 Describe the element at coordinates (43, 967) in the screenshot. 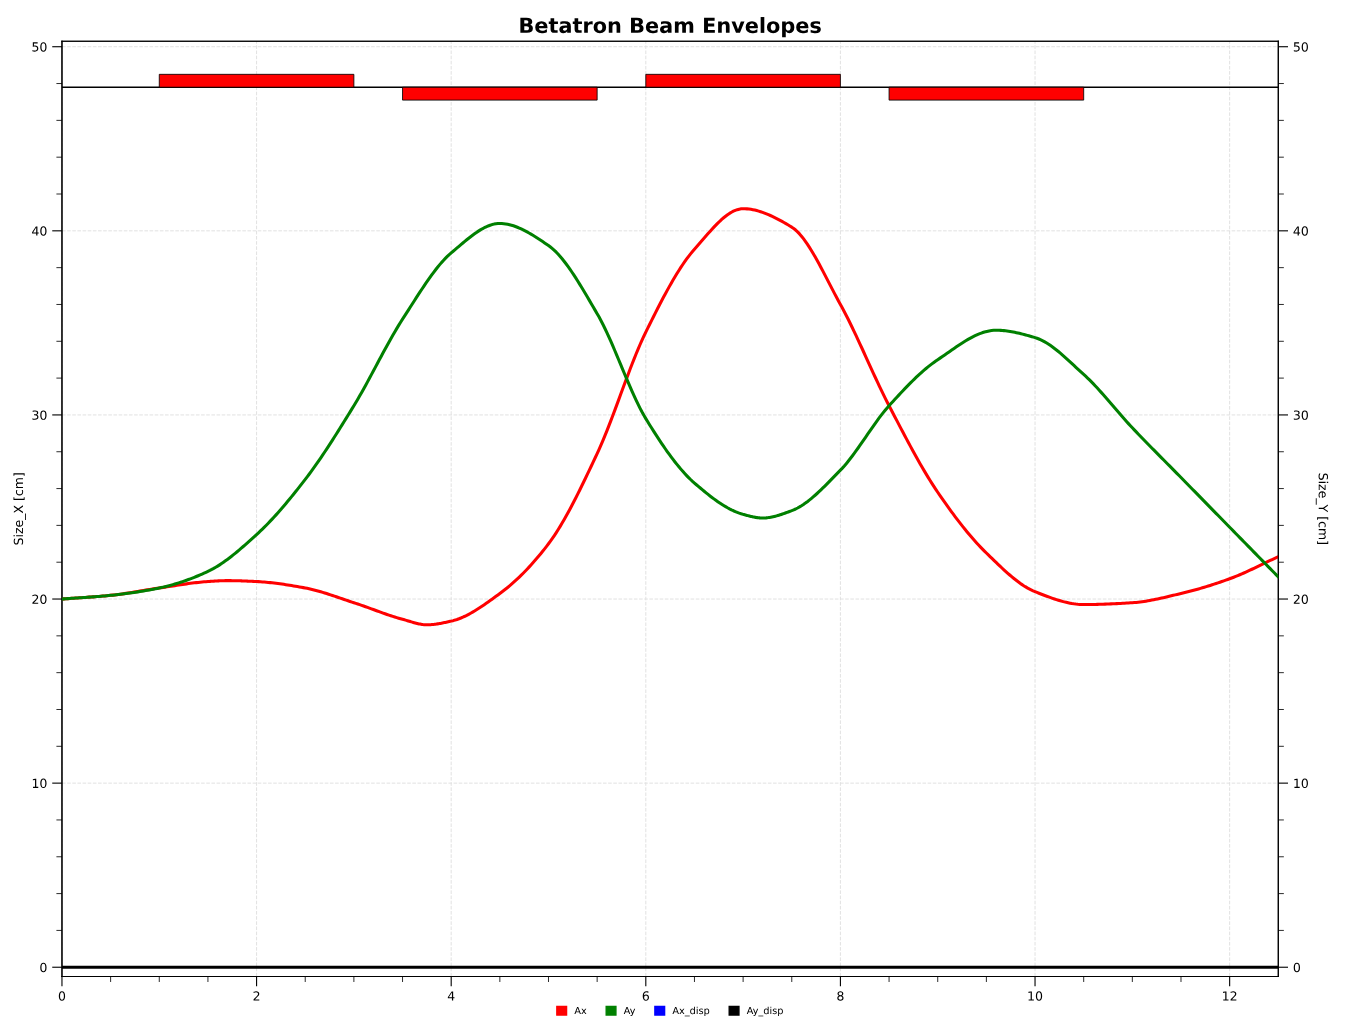

I see `y-tick-label: 0` at that location.